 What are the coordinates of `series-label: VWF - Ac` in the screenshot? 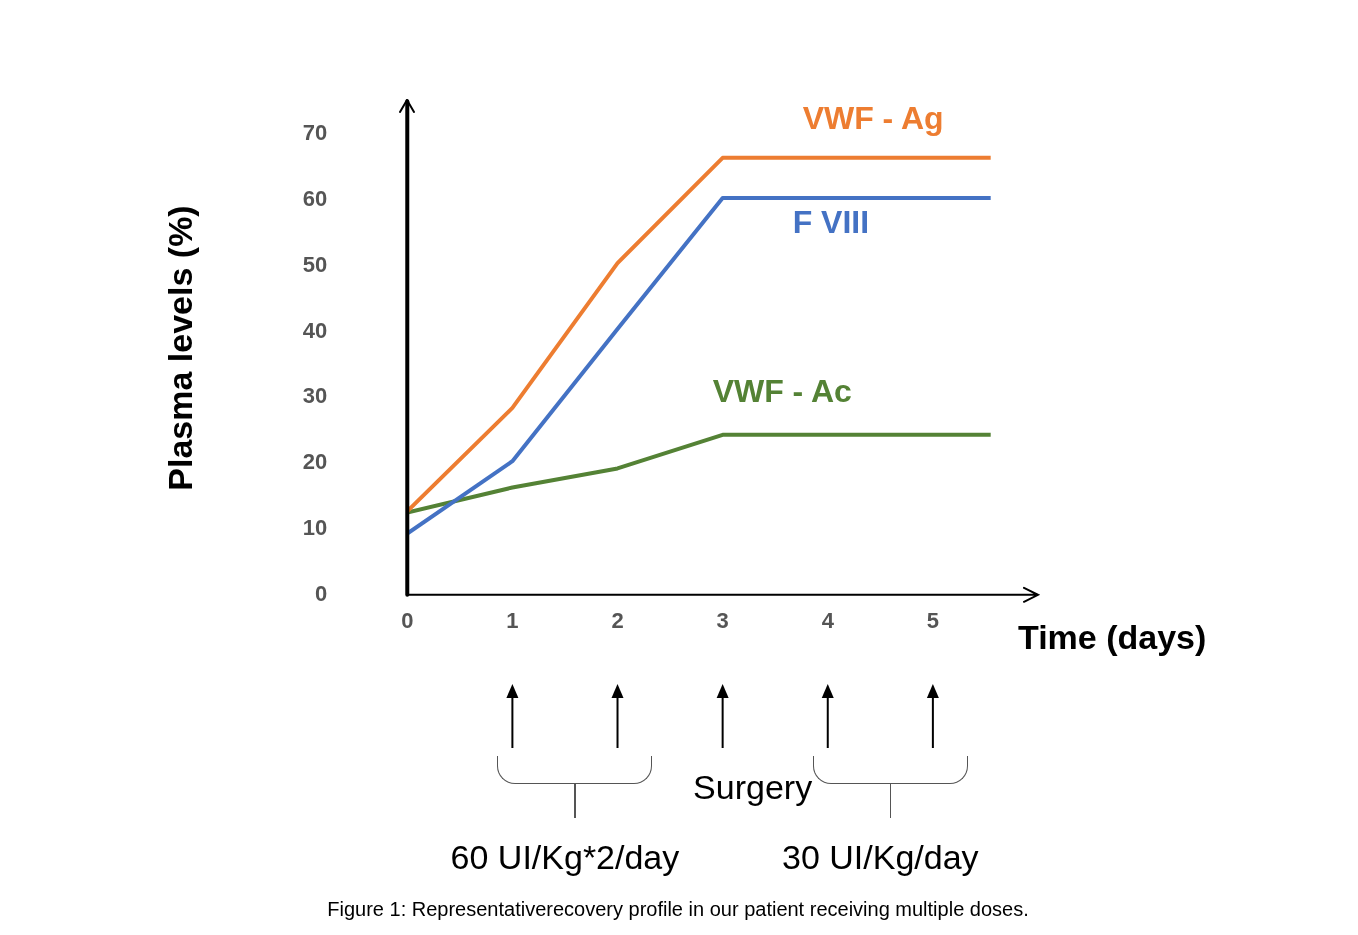 It's located at (782, 390).